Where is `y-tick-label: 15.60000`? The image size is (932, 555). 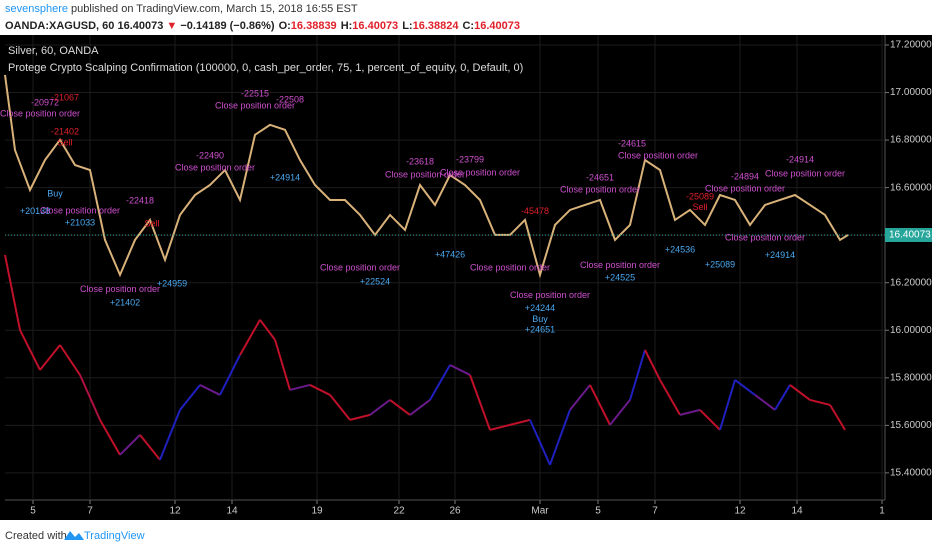
y-tick-label: 15.60000 is located at coordinates (911, 425).